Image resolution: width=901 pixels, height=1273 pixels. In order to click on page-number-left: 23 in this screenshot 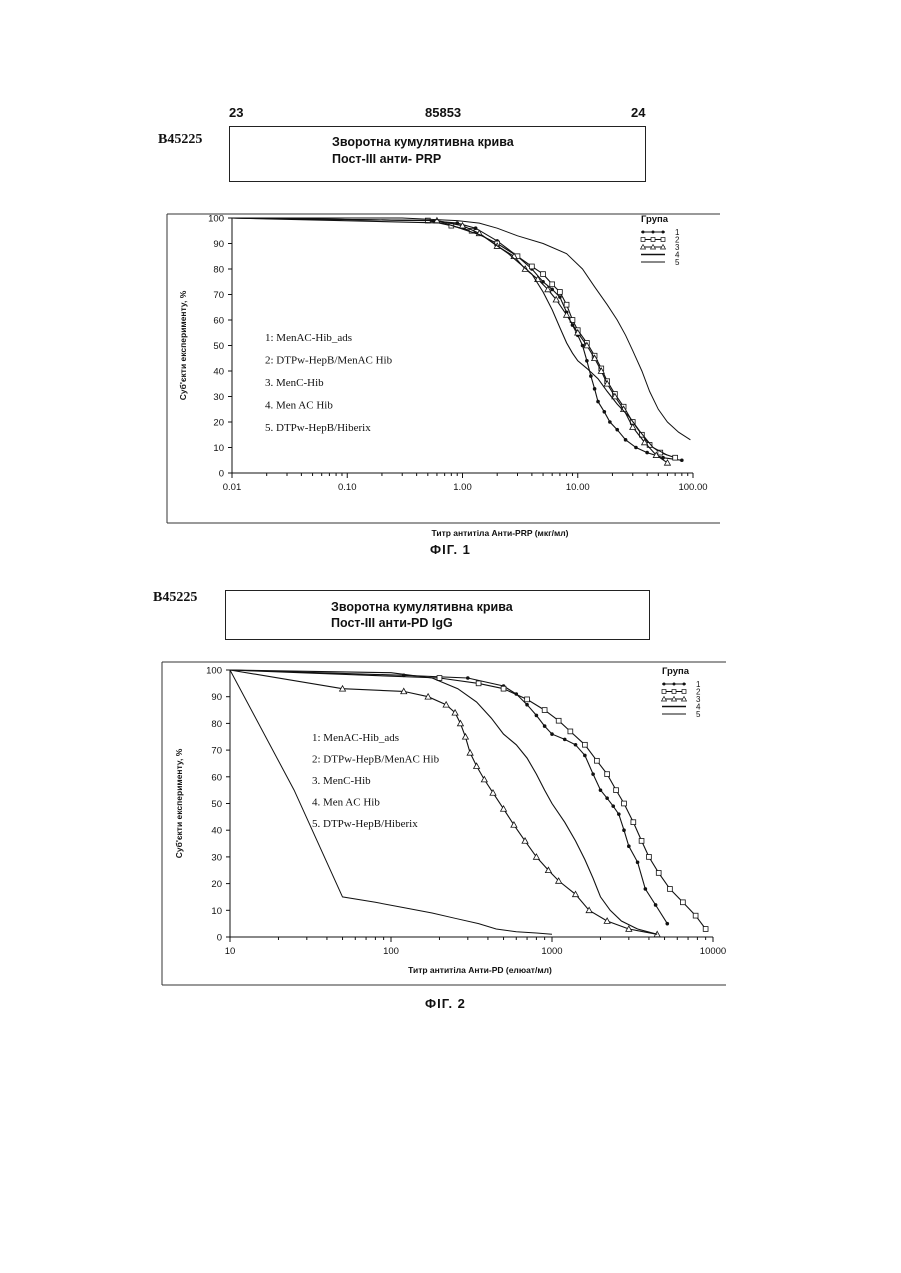, I will do `click(236, 112)`.